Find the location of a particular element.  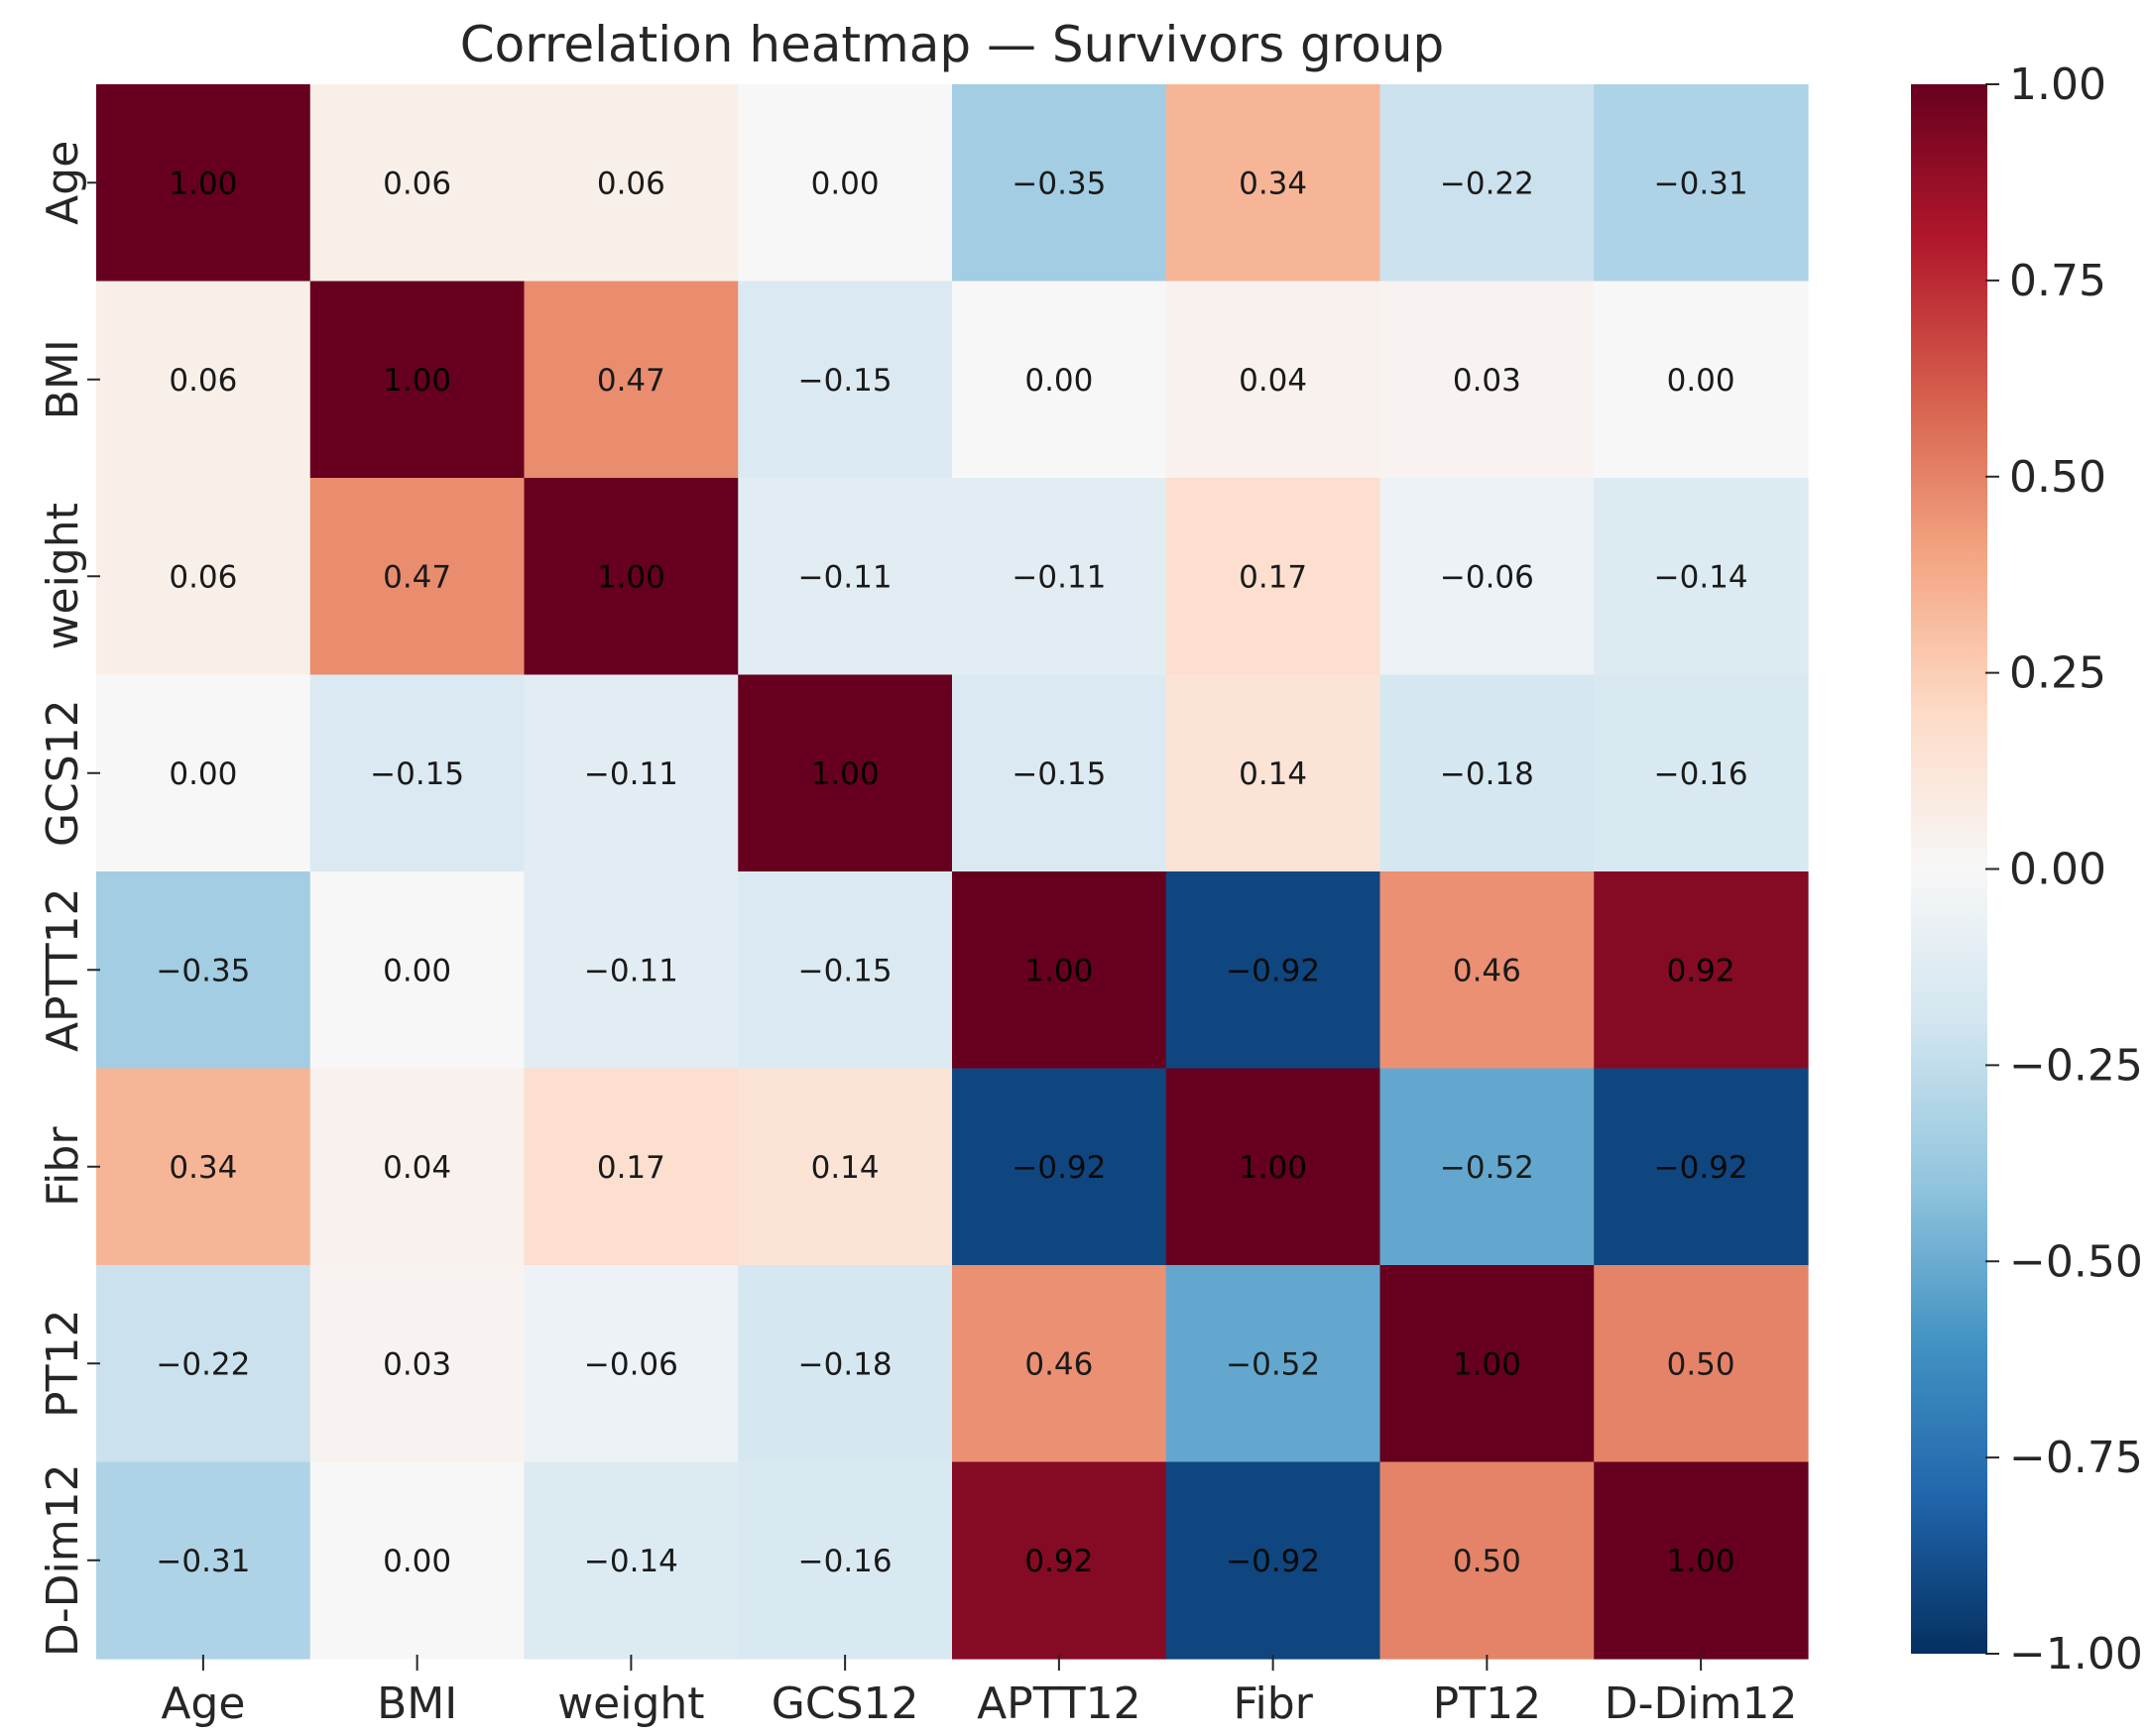

heatmap-cell-BMI-weight is located at coordinates (631, 380).